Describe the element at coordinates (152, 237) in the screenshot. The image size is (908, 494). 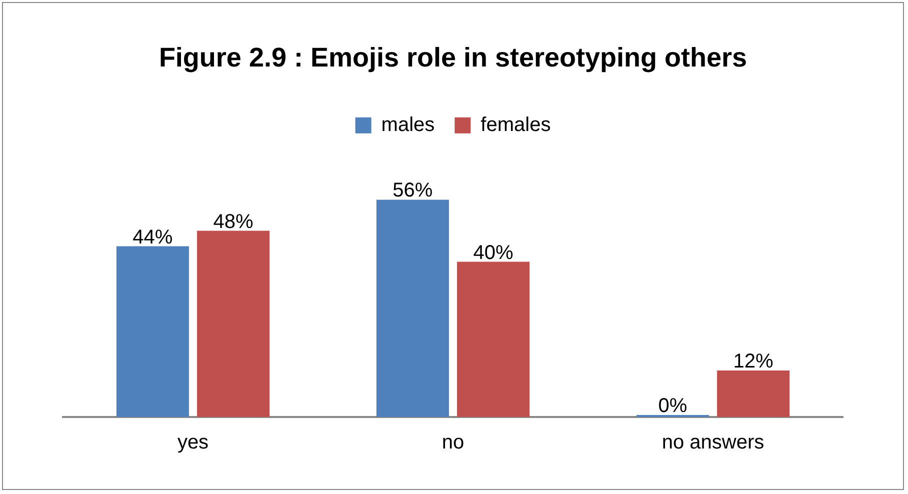
I see `data-label: 44%` at that location.